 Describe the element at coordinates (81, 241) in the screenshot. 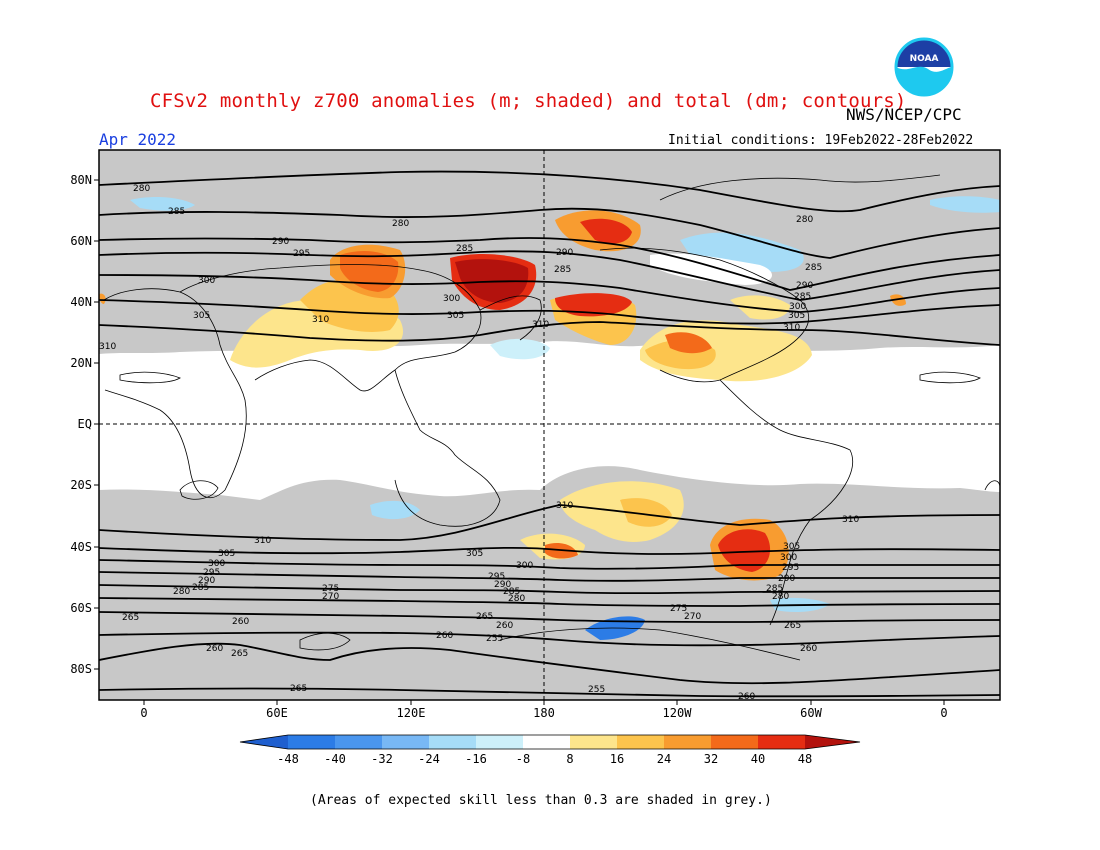

I see `lat-label: 60N` at that location.